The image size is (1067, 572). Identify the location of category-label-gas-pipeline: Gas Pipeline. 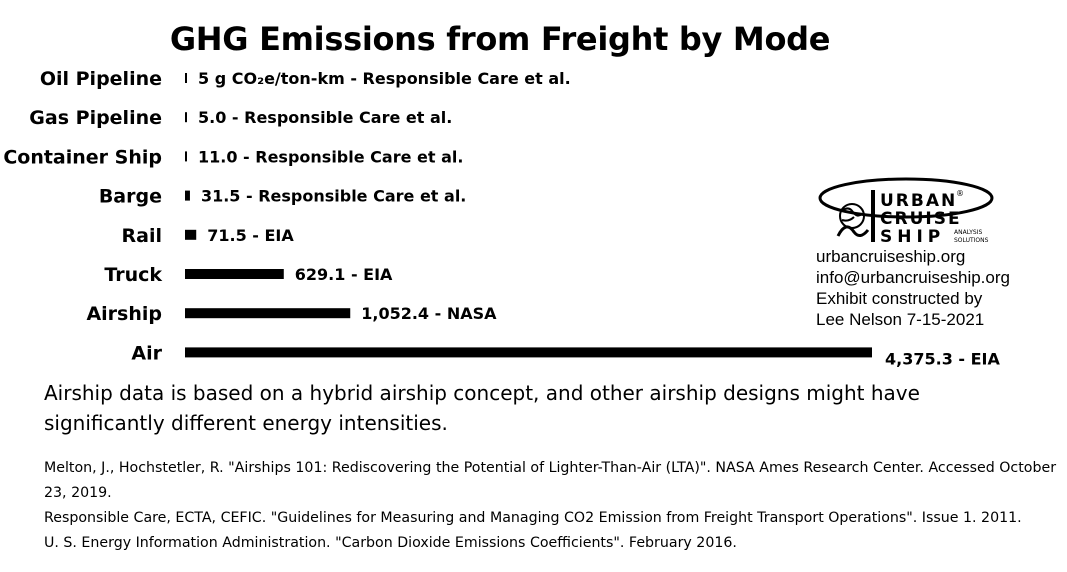
(95, 118).